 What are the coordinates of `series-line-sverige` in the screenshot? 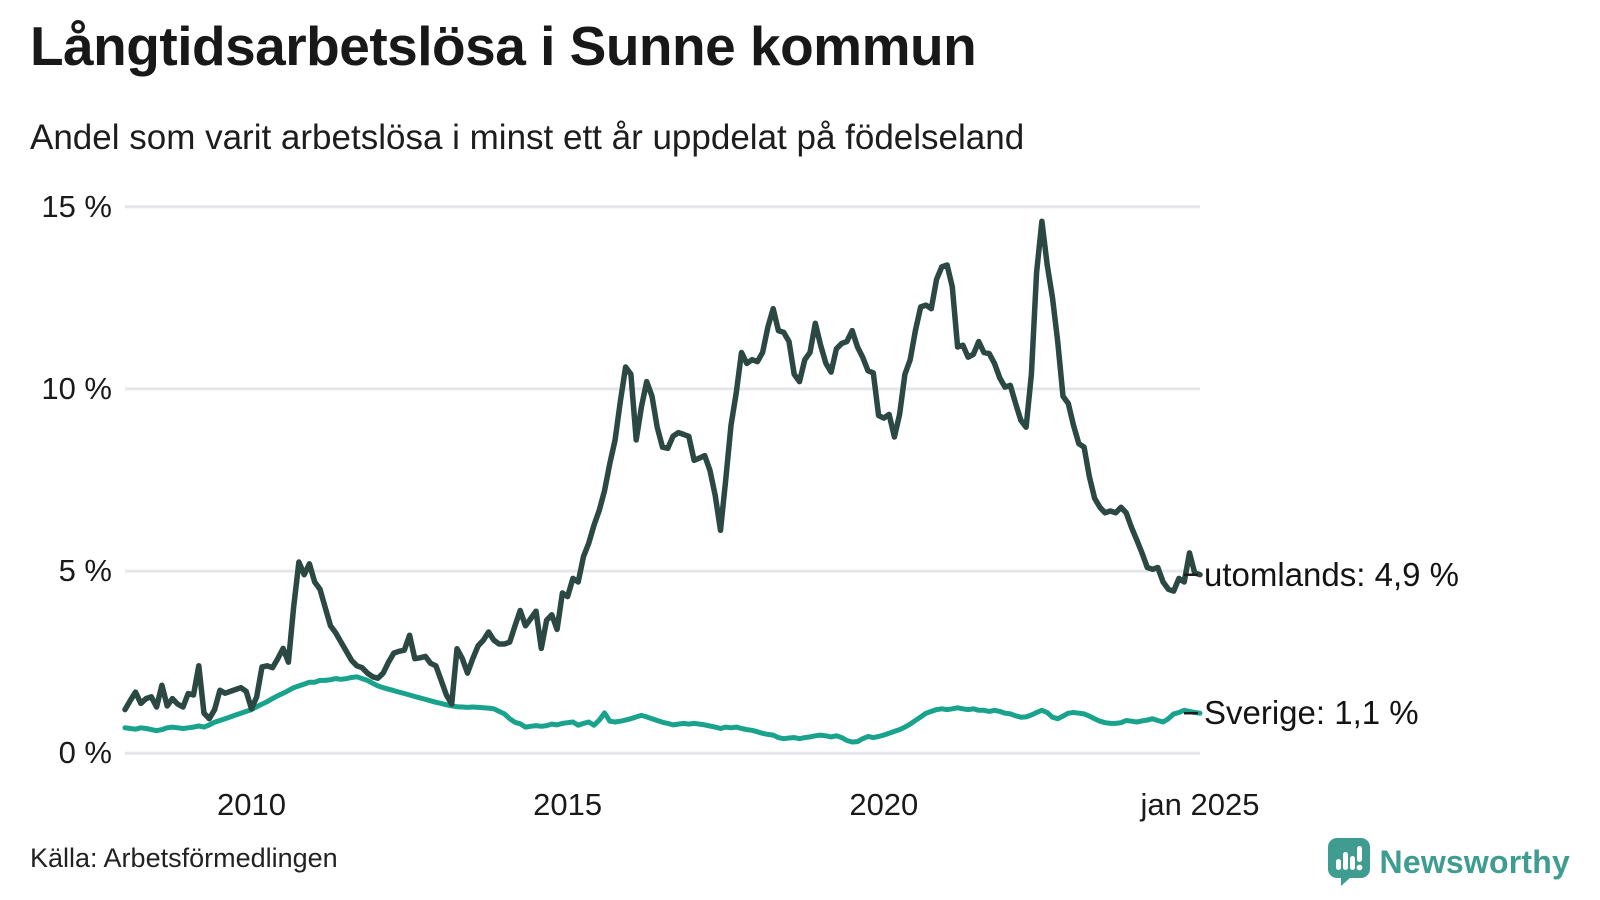 It's located at (662, 709).